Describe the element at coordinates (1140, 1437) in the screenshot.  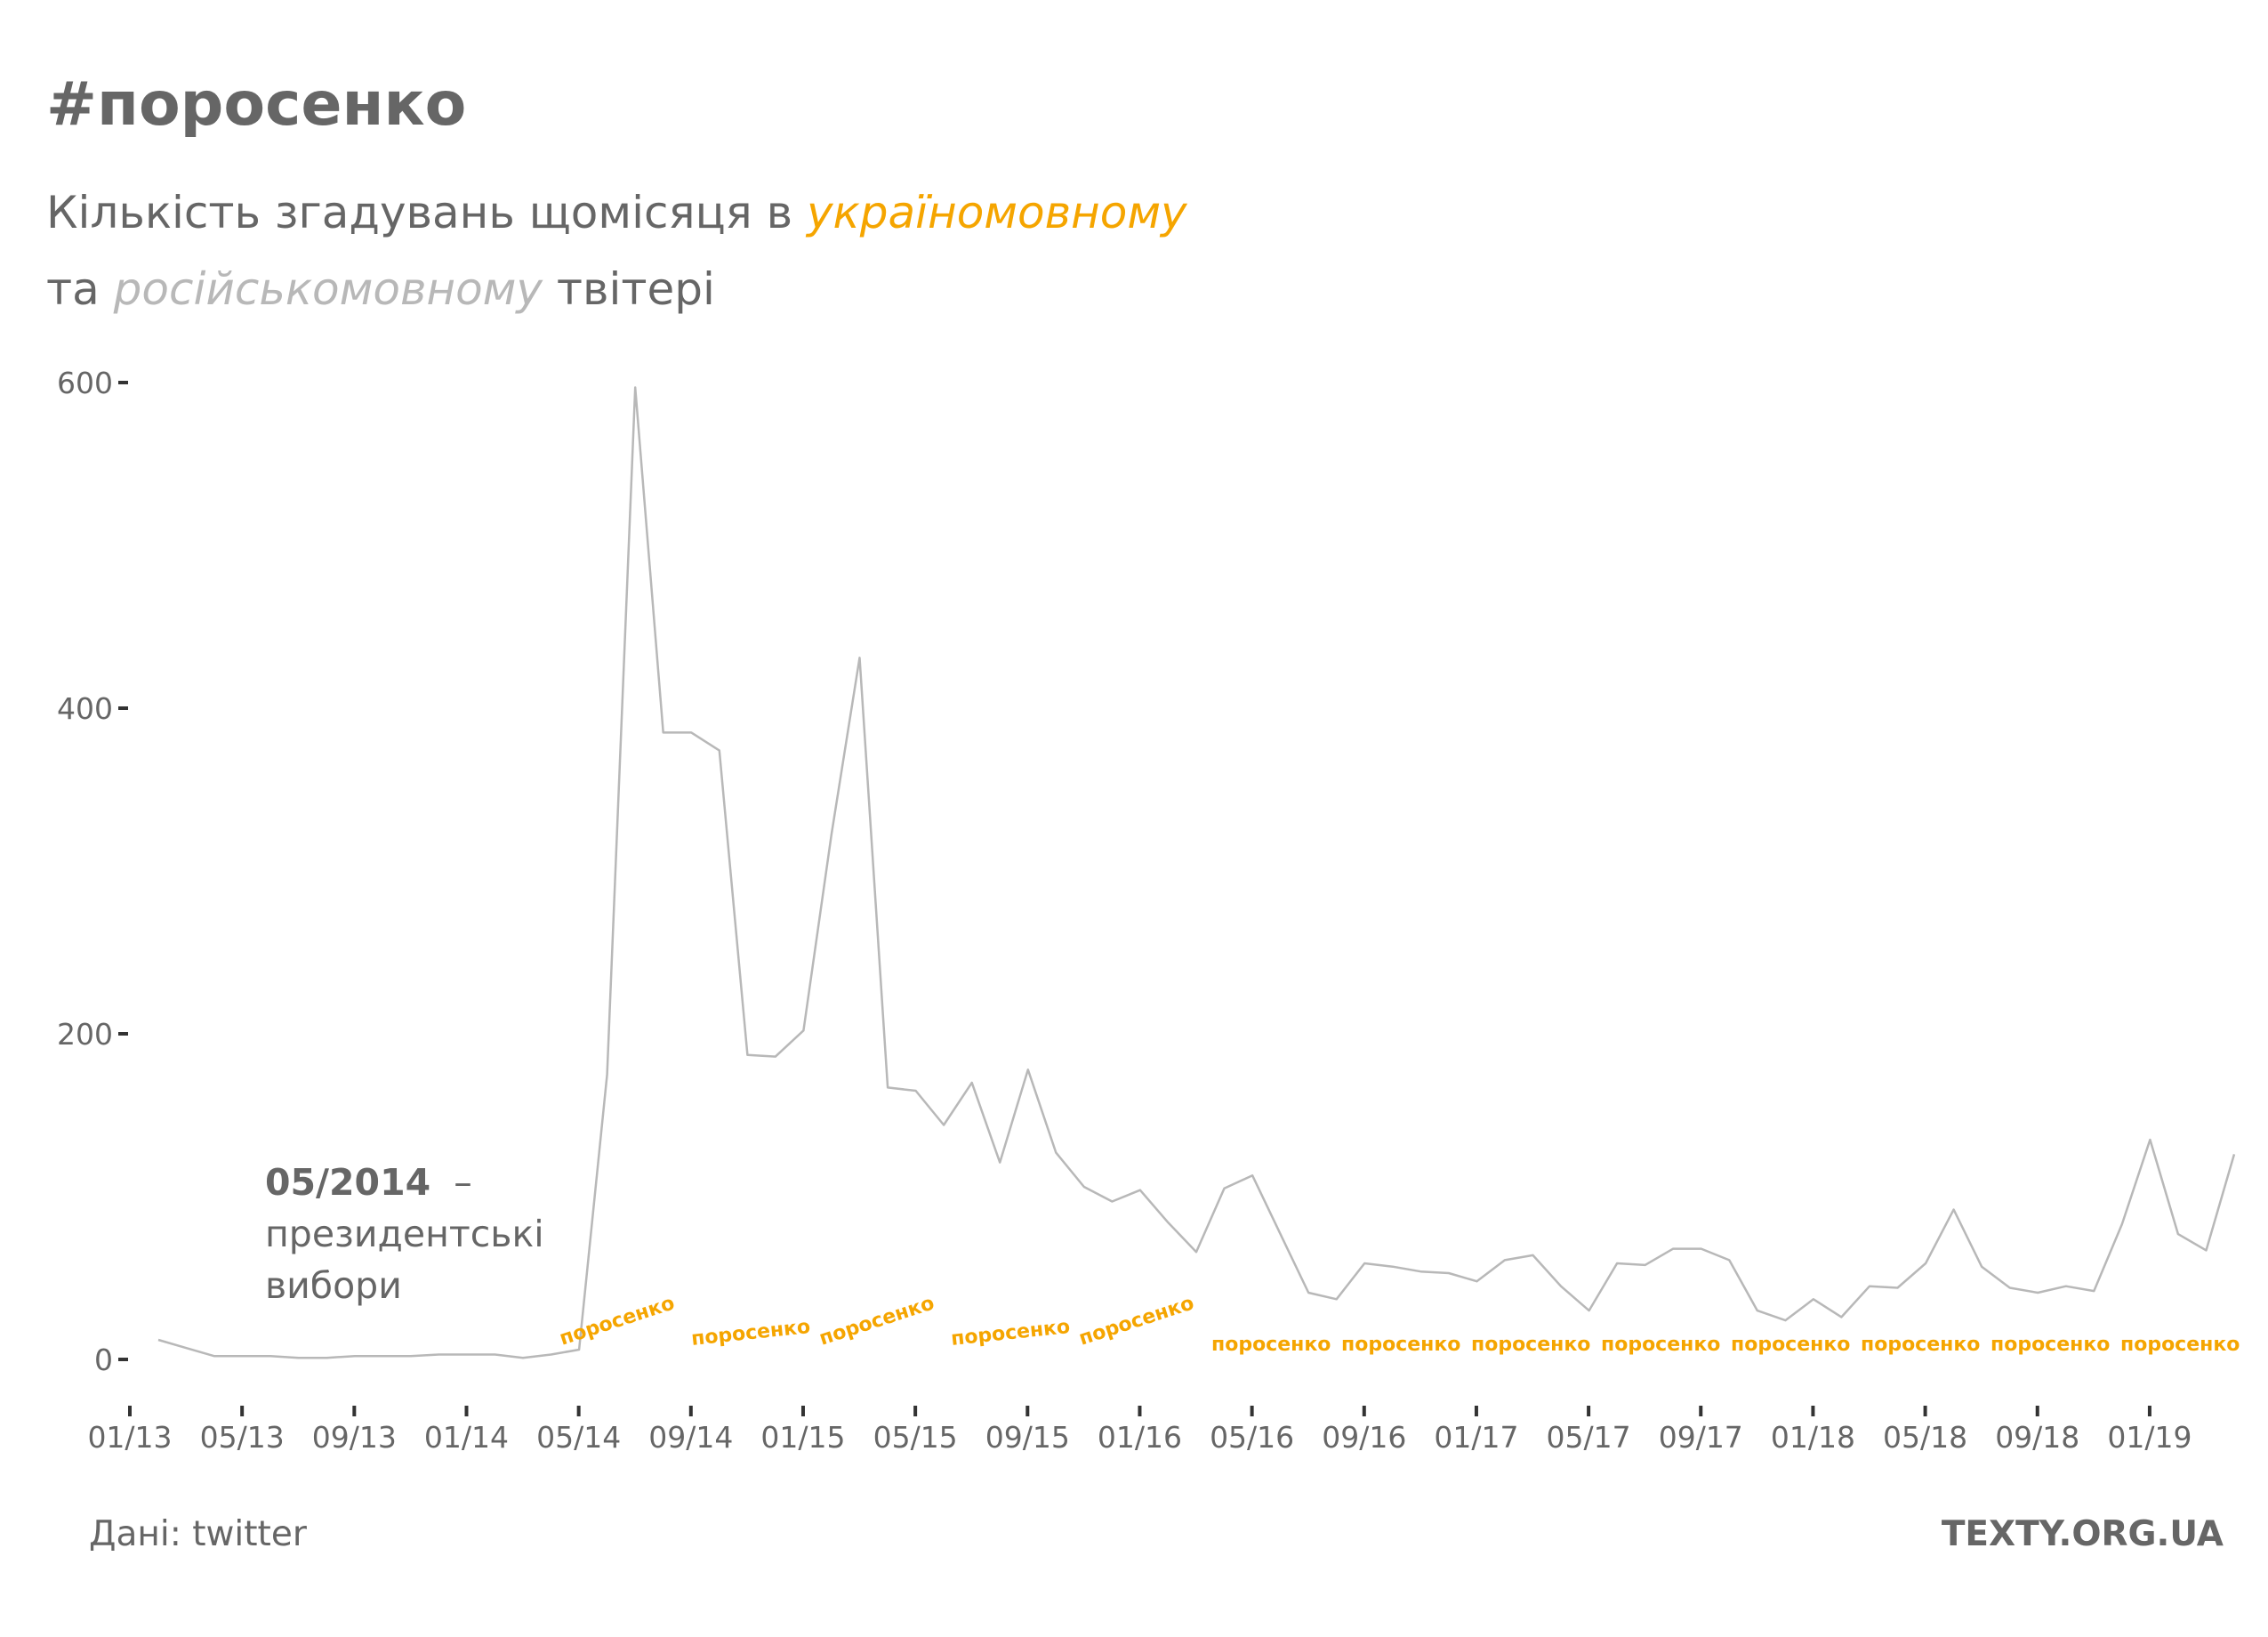
I see `x-tick-label: 01/16` at that location.